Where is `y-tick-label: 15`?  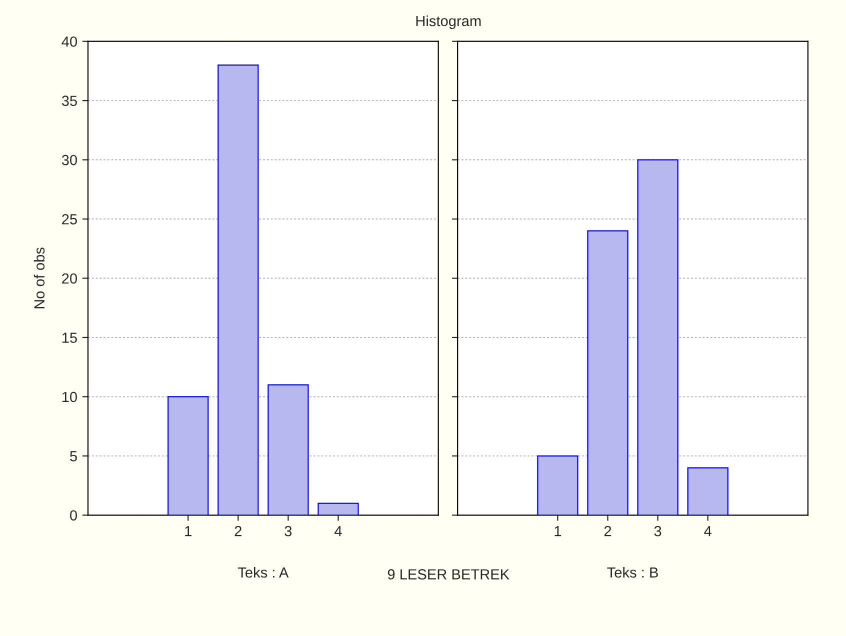
y-tick-label: 15 is located at coordinates (69, 337).